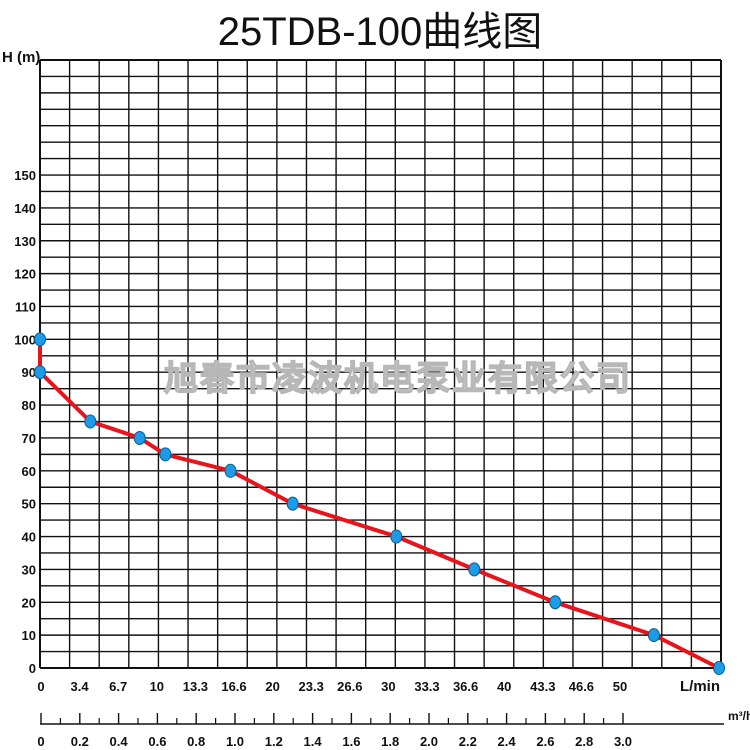  Describe the element at coordinates (25, 241) in the screenshot. I see `y-tick-label: 130` at that location.